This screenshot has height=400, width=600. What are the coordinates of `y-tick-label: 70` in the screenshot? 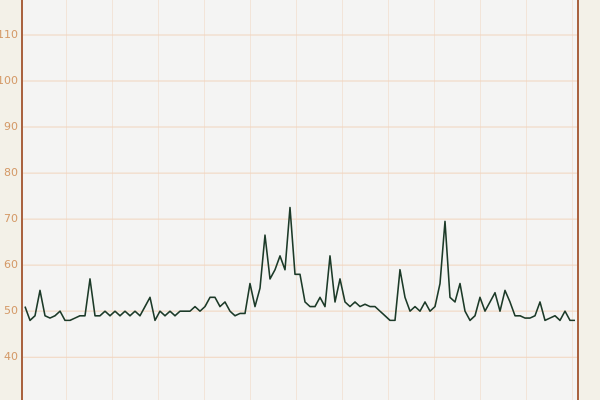 It's located at (11, 218).